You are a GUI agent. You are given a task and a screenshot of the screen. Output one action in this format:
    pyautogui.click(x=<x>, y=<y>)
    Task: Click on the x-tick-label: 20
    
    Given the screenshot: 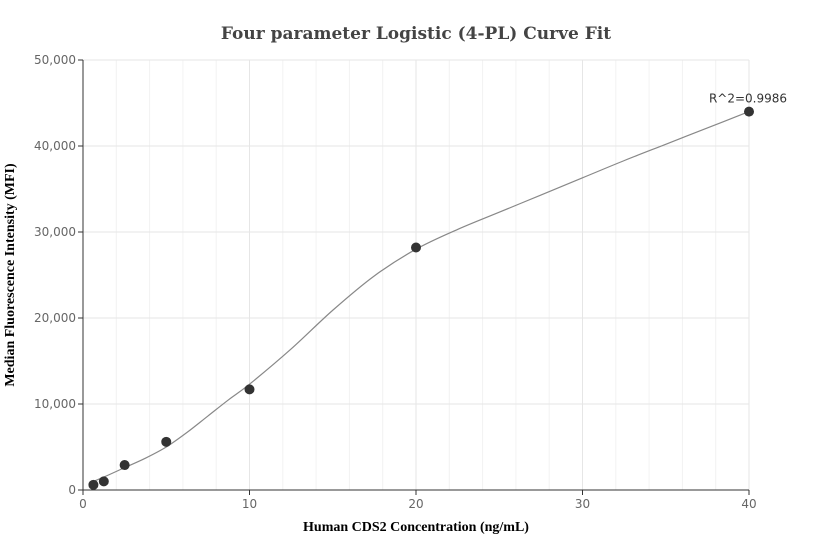 What is the action you would take?
    pyautogui.click(x=415, y=504)
    